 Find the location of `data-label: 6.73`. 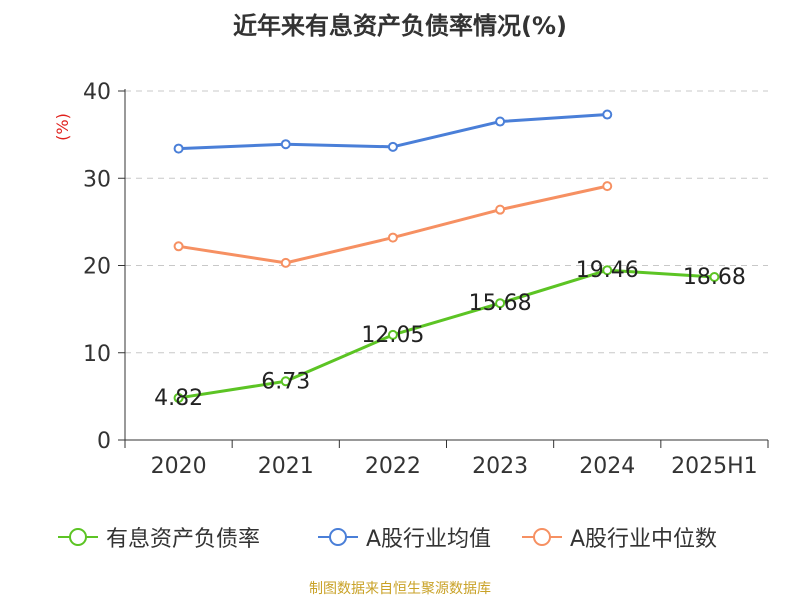

data-label: 6.73 is located at coordinates (285, 381).